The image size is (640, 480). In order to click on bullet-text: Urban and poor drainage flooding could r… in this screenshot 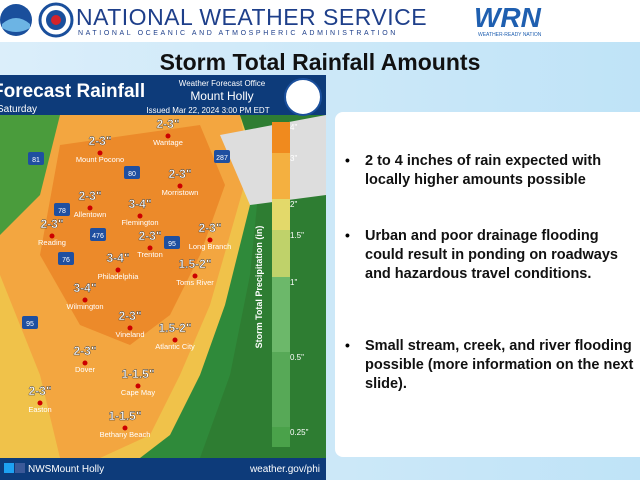, I will do `click(491, 255)`.